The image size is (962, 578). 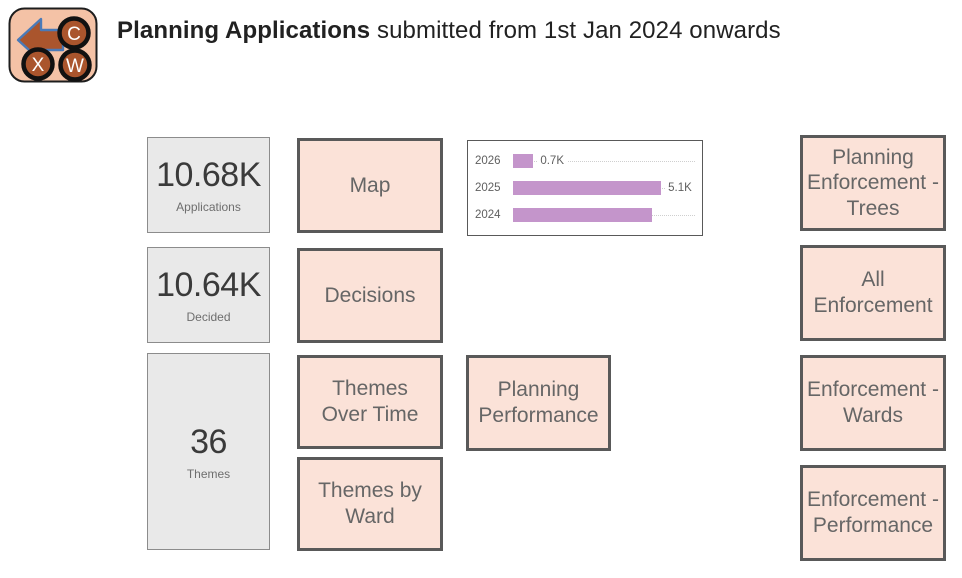 I want to click on chart-gridline, so click(x=604, y=161).